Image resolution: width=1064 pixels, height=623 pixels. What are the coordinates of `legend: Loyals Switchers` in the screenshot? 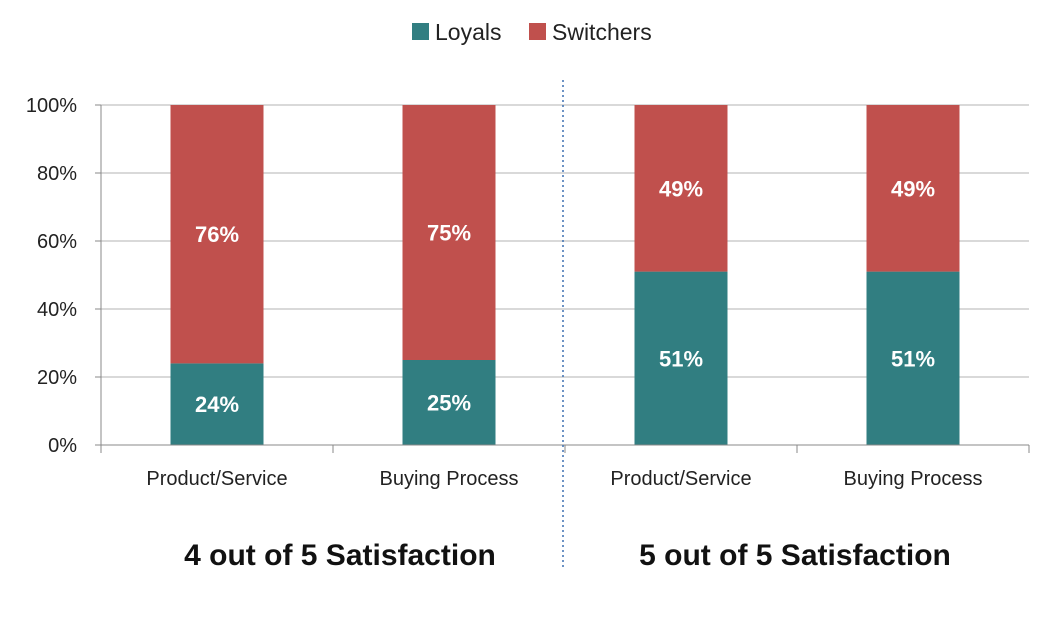 It's located at (532, 32).